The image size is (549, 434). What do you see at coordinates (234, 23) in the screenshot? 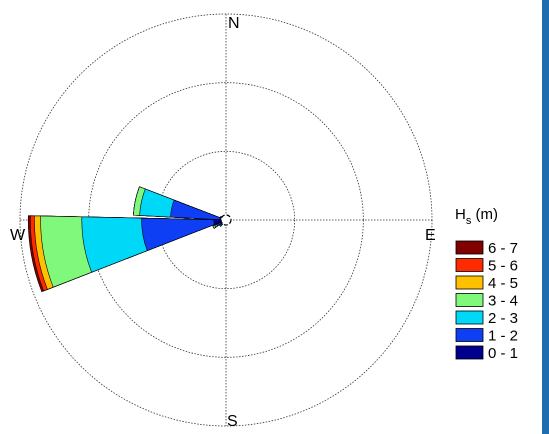
I see `label-north: N` at bounding box center [234, 23].